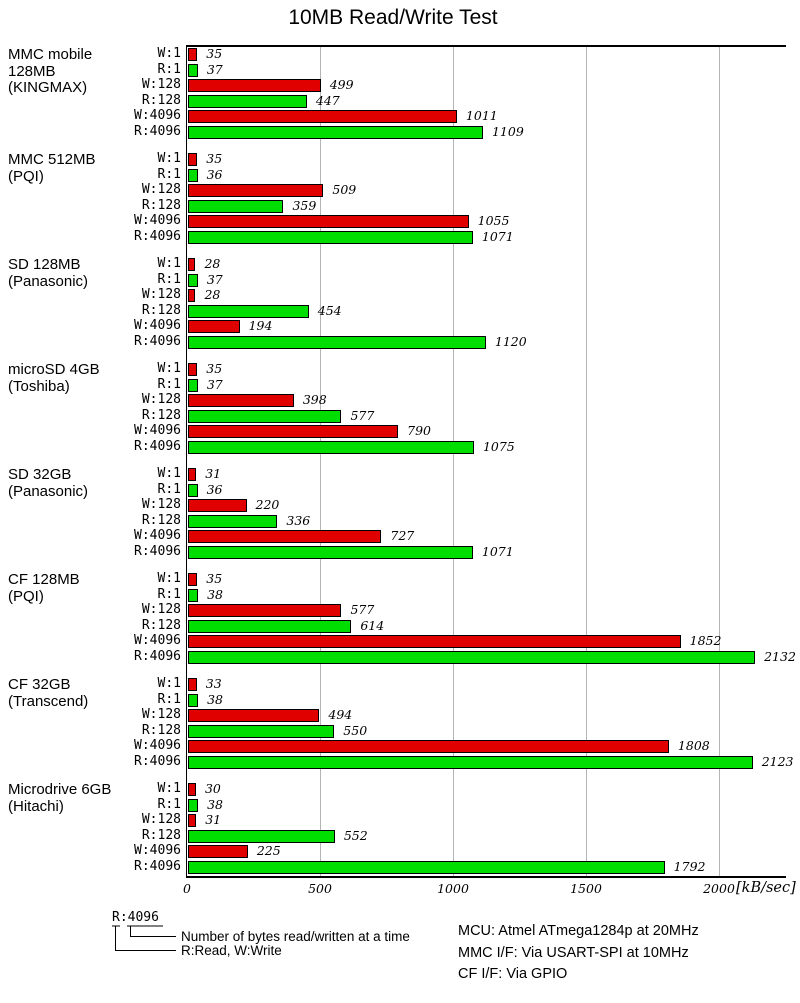  What do you see at coordinates (212, 788) in the screenshot?
I see `bar-value-label: 30` at bounding box center [212, 788].